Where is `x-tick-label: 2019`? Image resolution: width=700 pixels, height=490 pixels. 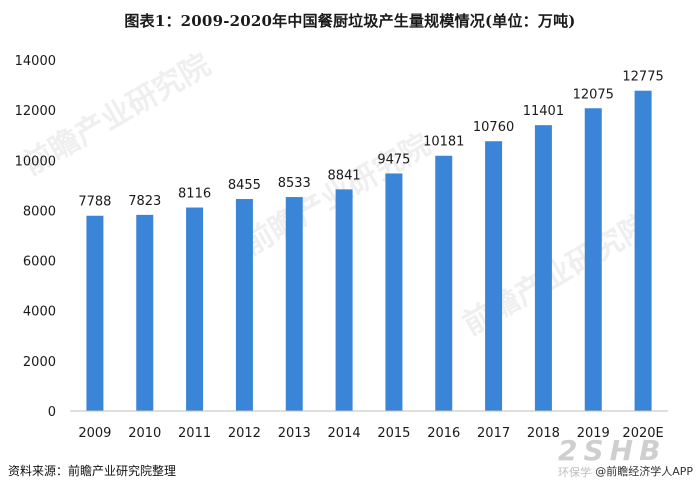 x-tick-label: 2019 is located at coordinates (593, 433).